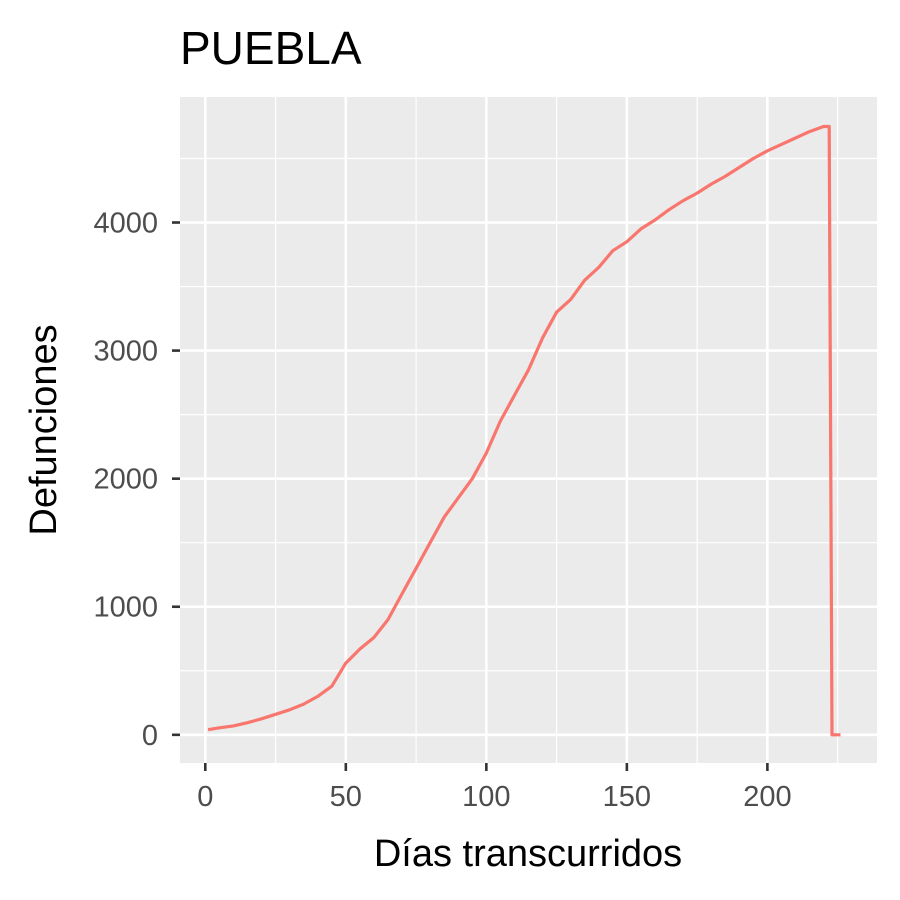  What do you see at coordinates (125, 480) in the screenshot?
I see `y-tick-label: 2000` at bounding box center [125, 480].